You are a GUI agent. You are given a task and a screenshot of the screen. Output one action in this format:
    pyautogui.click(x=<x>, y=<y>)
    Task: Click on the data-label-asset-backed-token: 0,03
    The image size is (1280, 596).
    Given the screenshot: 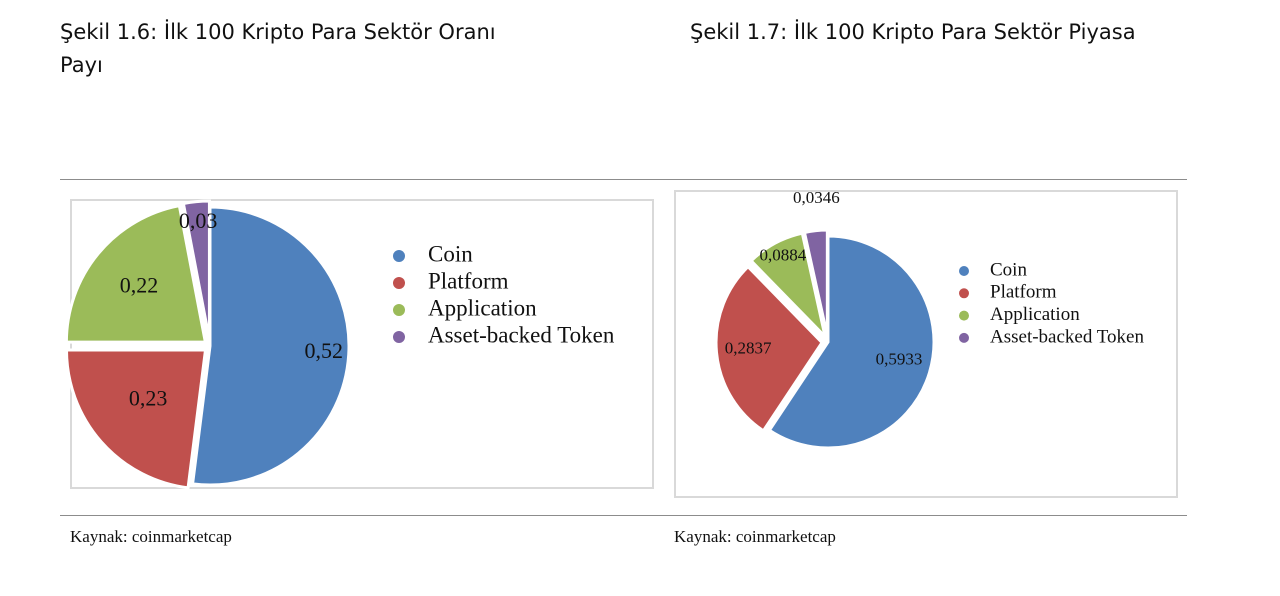 What is the action you would take?
    pyautogui.click(x=198, y=220)
    